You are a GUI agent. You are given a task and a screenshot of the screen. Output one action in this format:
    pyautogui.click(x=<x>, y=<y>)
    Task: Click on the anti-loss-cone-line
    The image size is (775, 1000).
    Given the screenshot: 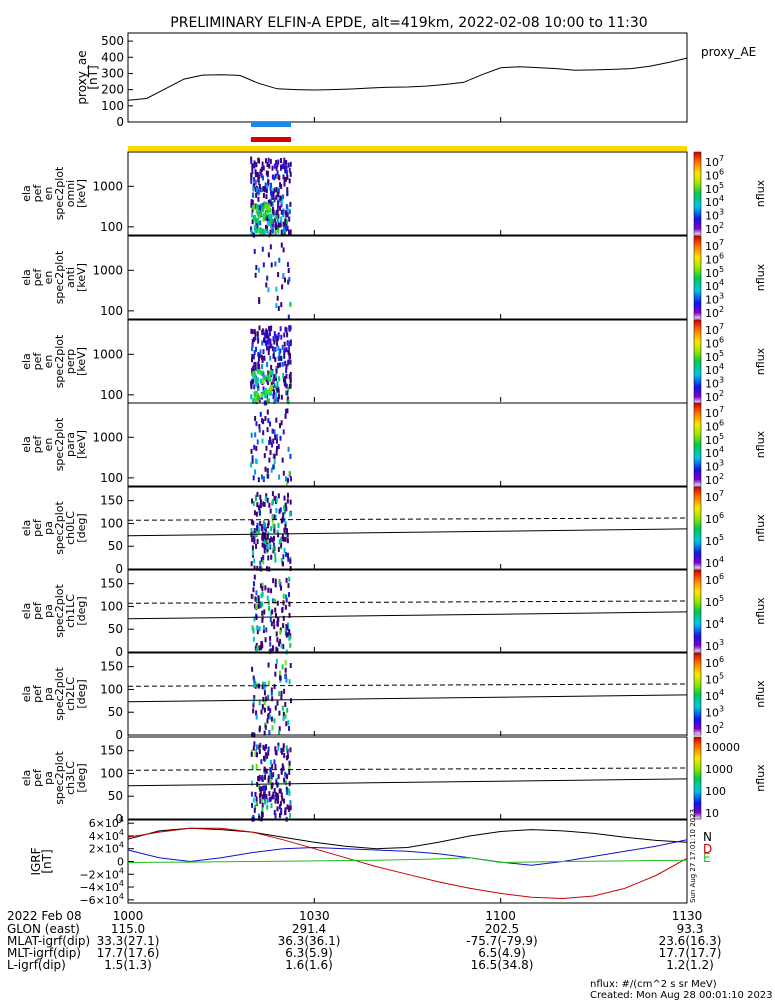 What is the action you would take?
    pyautogui.click(x=407, y=769)
    